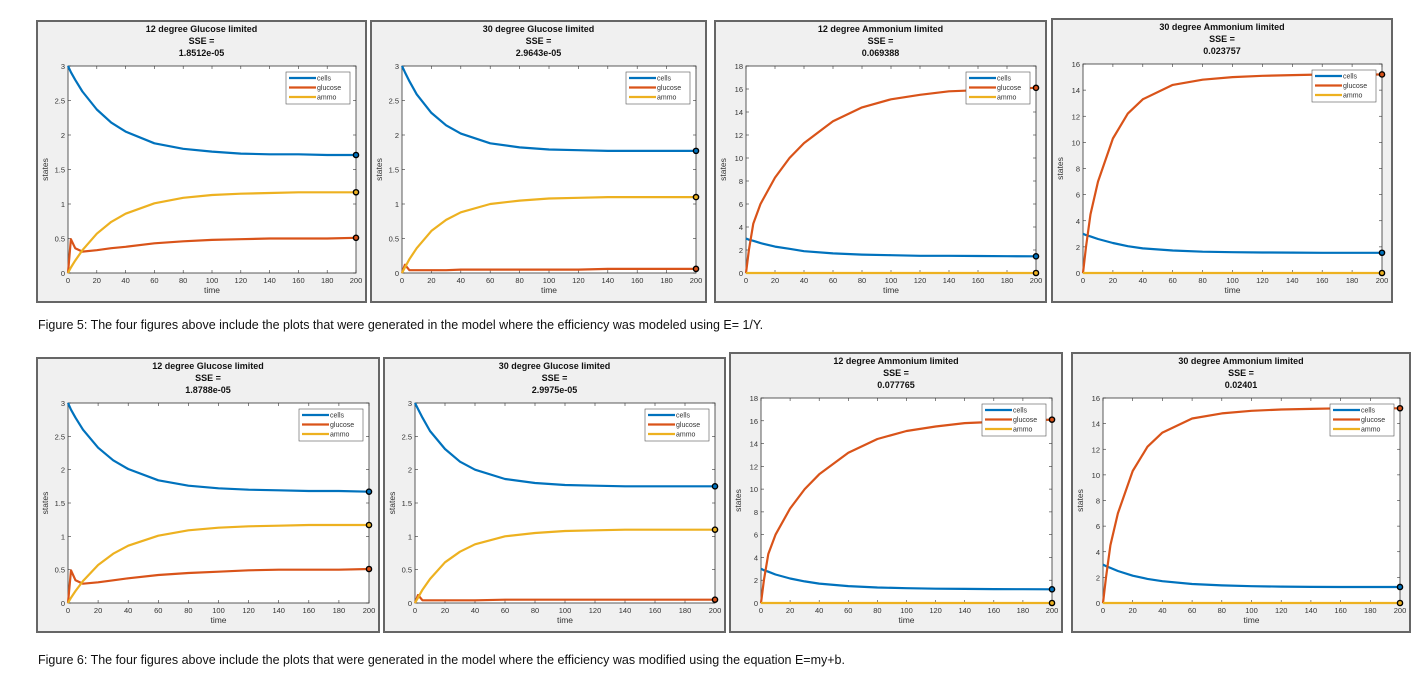 The image size is (1427, 692). I want to click on sse-value: 0.077765, so click(896, 385).